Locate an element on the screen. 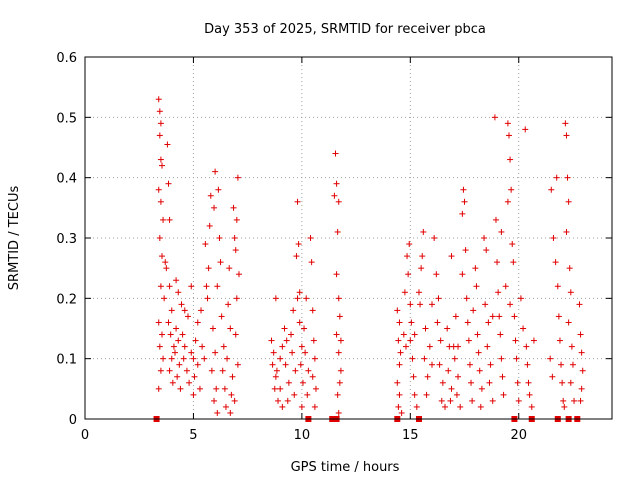 The image size is (640, 484). y-tick-label: 0 is located at coordinates (73, 420).